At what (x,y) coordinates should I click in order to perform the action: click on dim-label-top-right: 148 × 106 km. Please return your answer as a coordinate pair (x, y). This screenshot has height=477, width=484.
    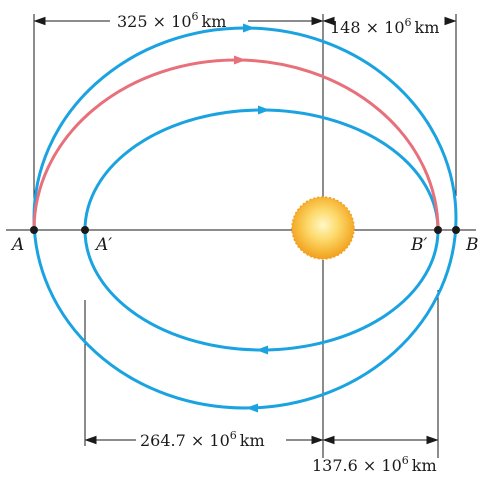
    Looking at the image, I should click on (384, 26).